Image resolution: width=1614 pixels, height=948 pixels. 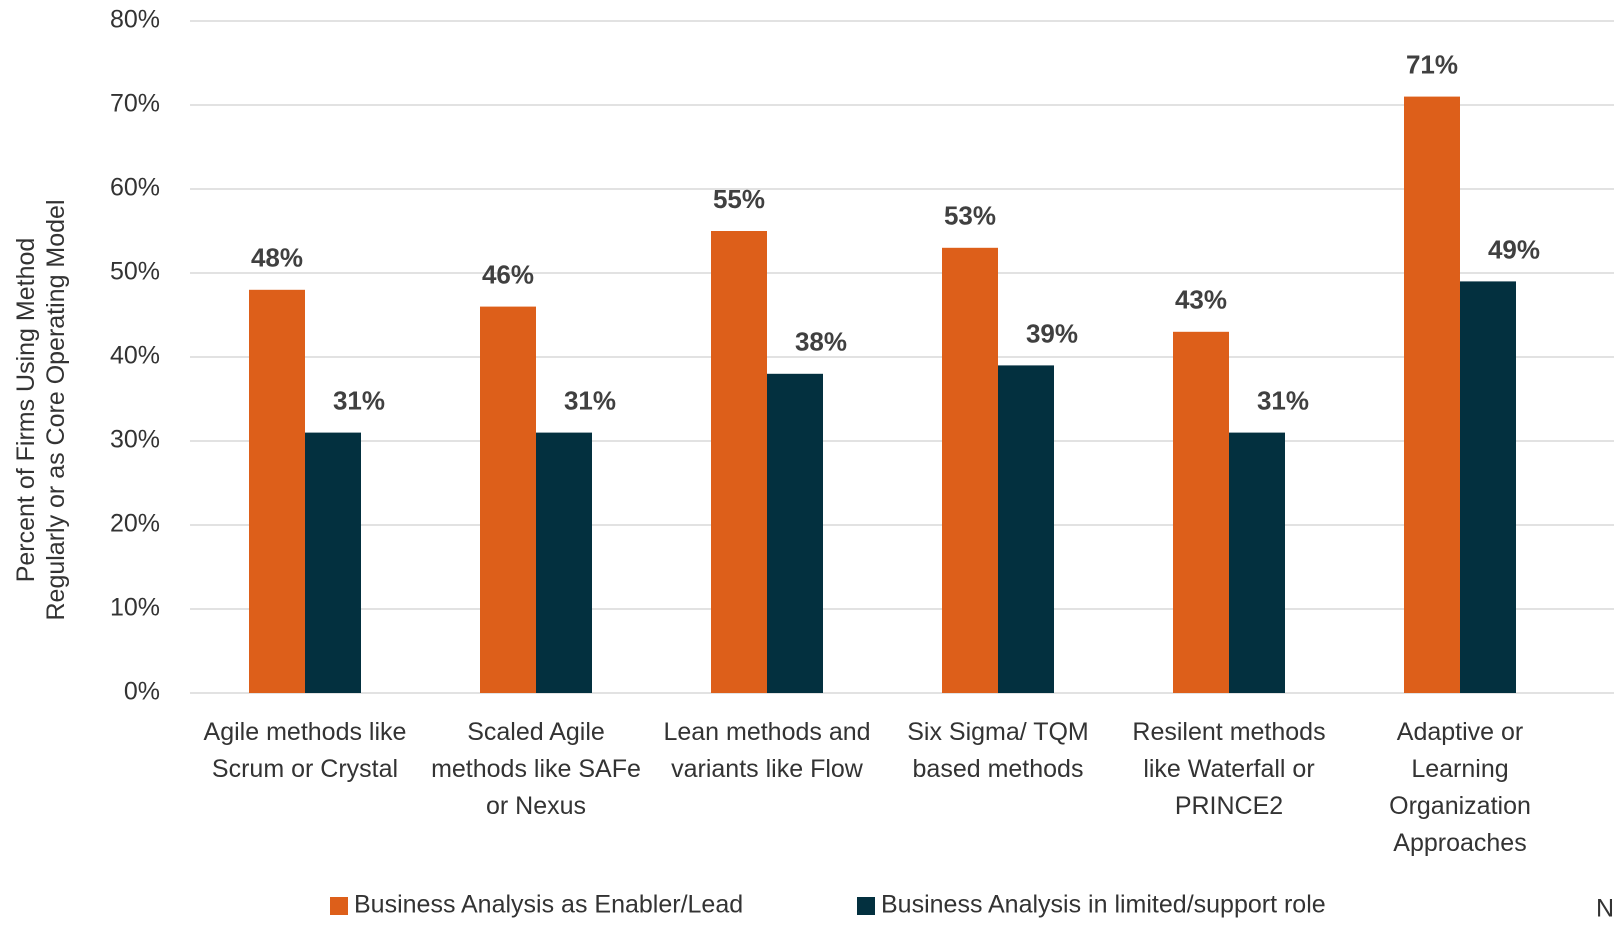 What do you see at coordinates (305, 750) in the screenshot?
I see `x-tick-label: Agile methods like Scrum or Crystal` at bounding box center [305, 750].